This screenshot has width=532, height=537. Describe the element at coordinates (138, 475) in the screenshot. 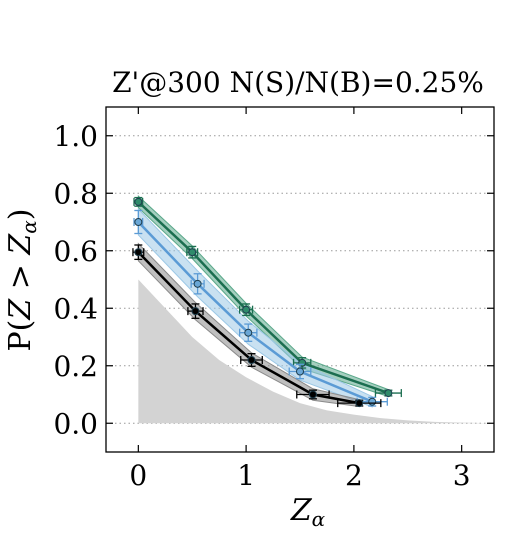

I see `x-tick-label: 0` at that location.